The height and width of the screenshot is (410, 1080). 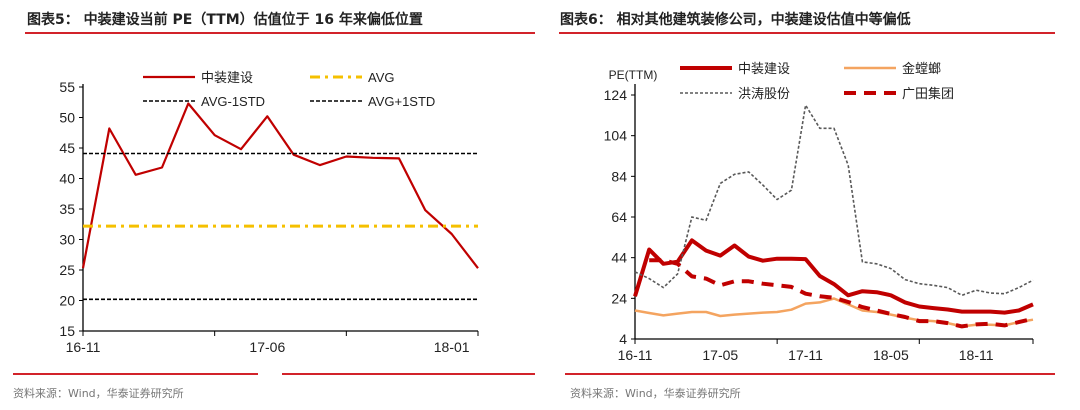 I want to click on y-tick-label: 35, so click(x=67, y=209).